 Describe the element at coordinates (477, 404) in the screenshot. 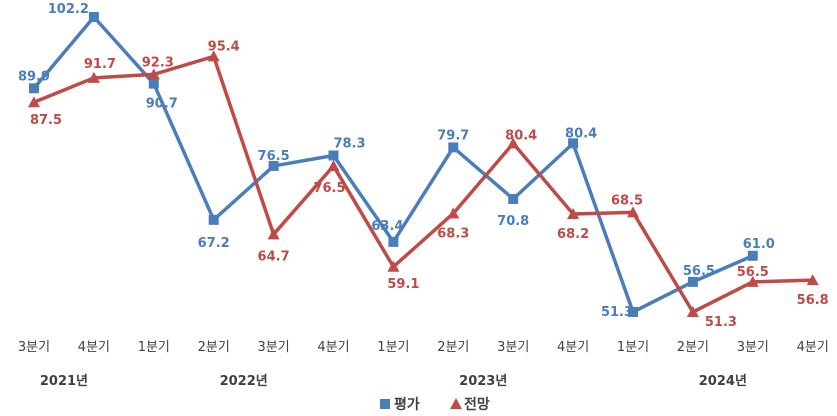

I see `legend-label-forecast: 전망` at that location.